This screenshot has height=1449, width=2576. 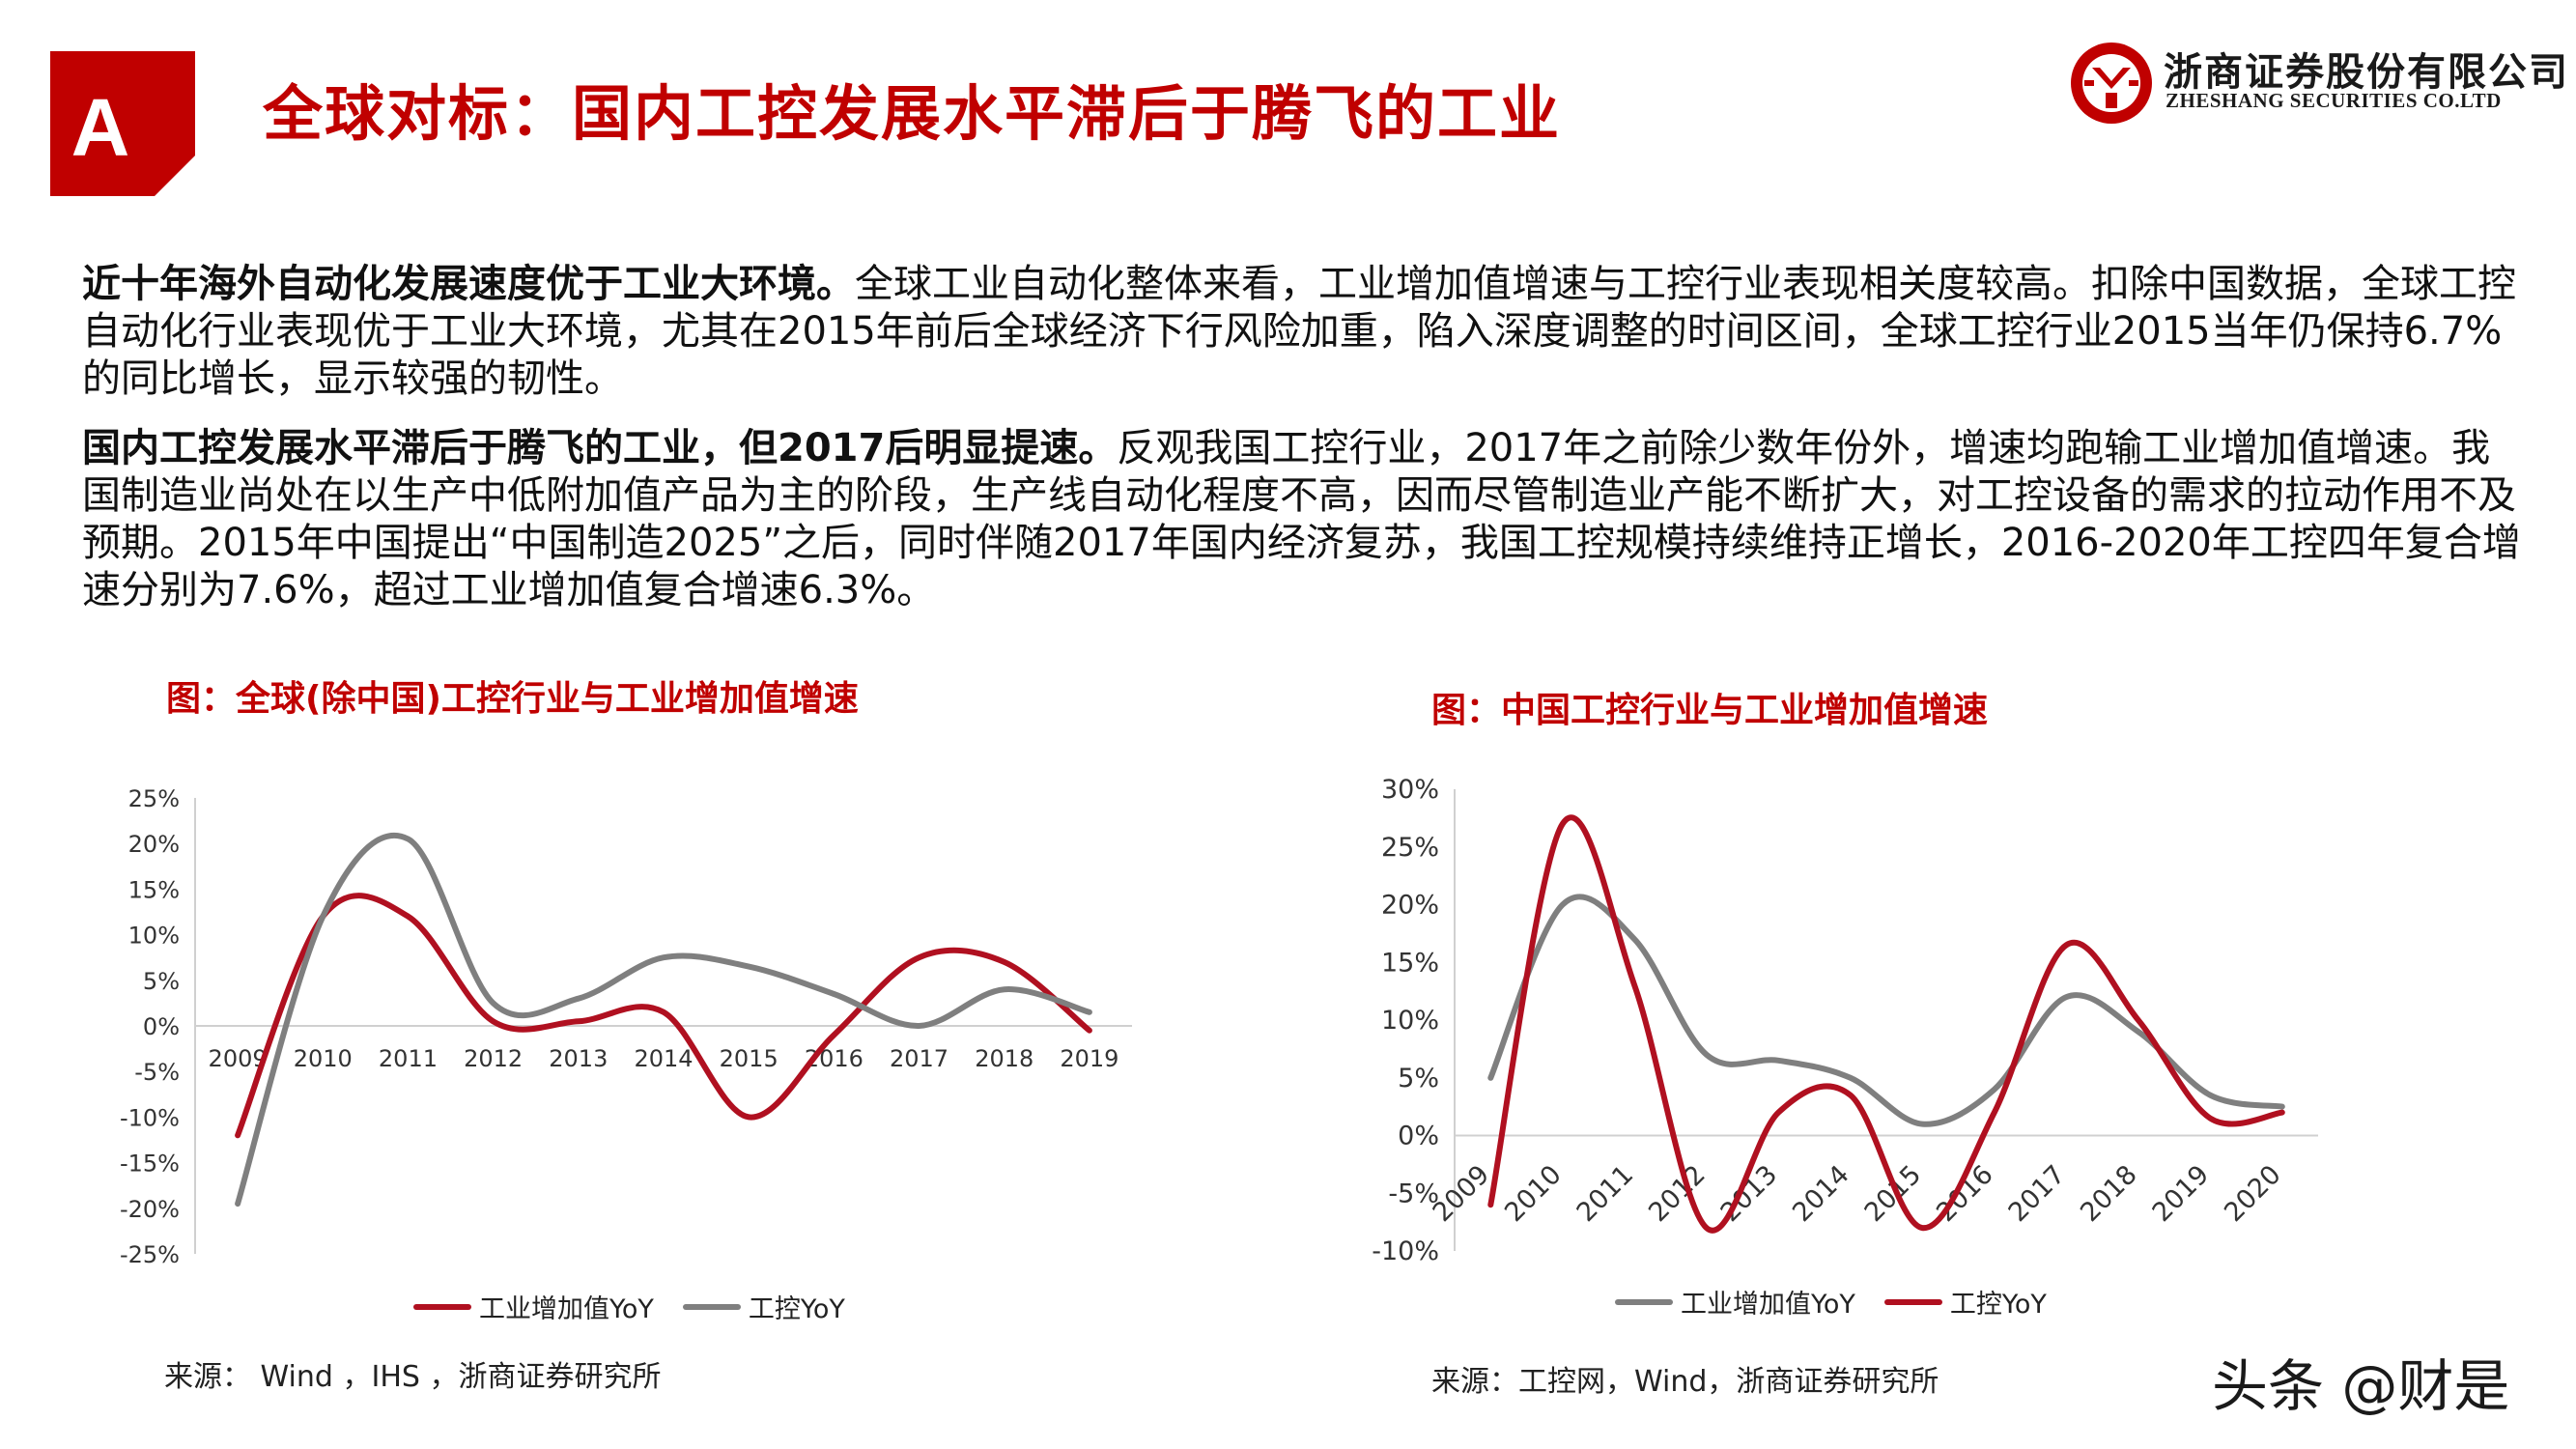 What do you see at coordinates (1709, 707) in the screenshot?
I see `figure-china-title: 图：中国工控行业与工业增加值增速` at bounding box center [1709, 707].